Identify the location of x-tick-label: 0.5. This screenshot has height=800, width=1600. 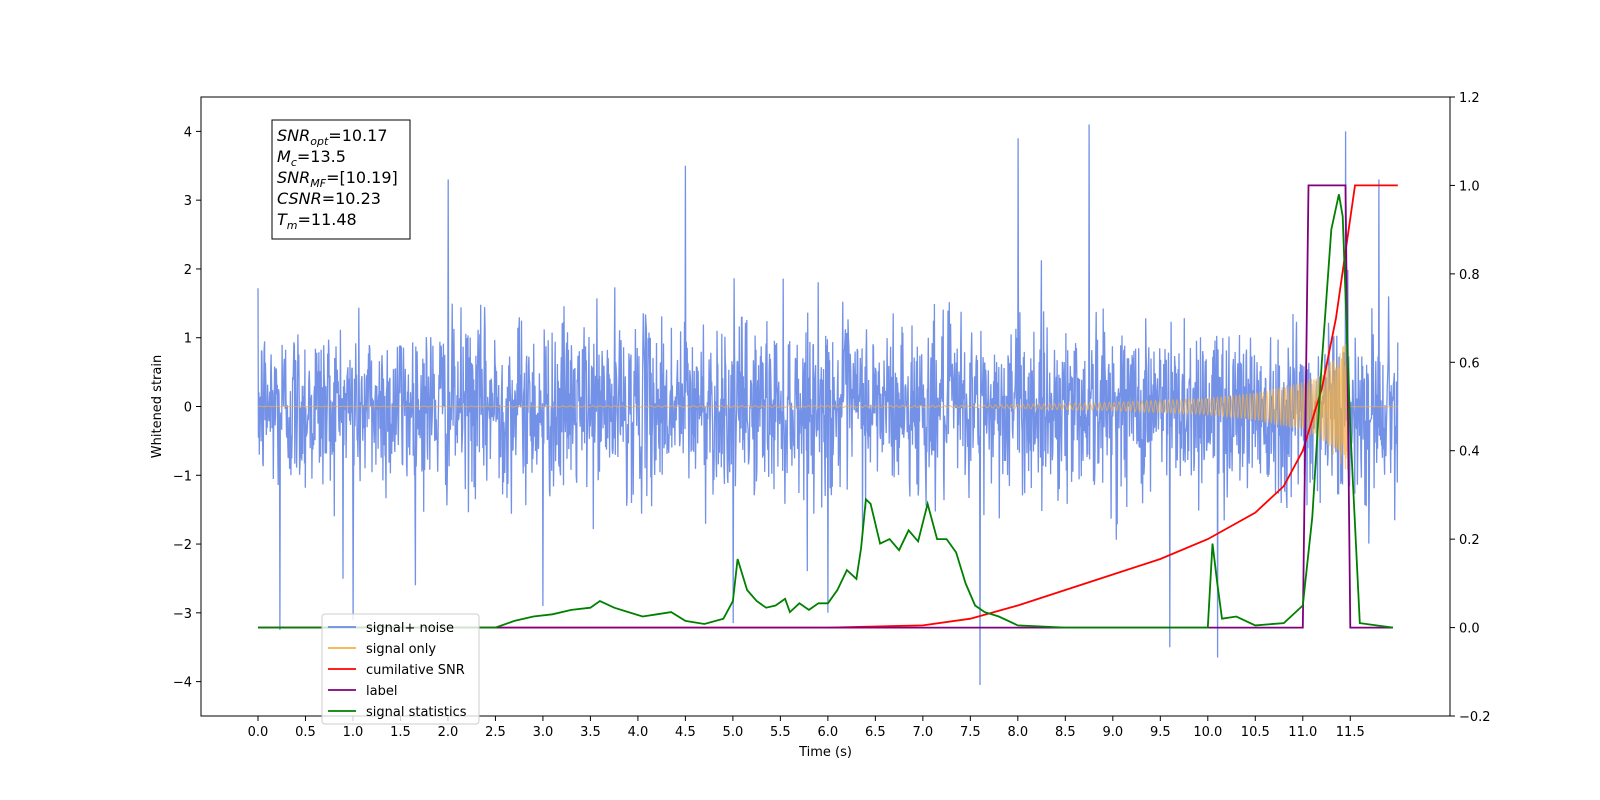
(305, 732).